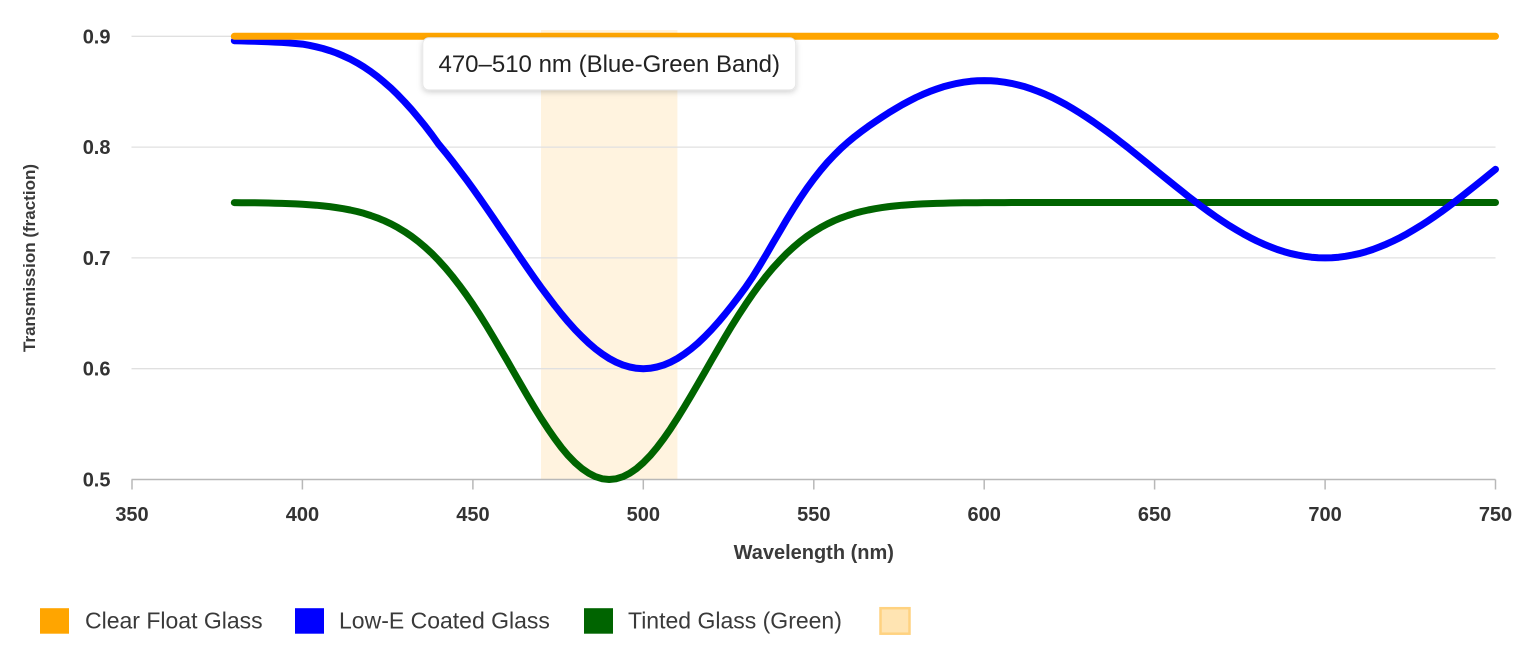 The height and width of the screenshot is (658, 1536). I want to click on svg-text: 0.5, so click(97, 481).